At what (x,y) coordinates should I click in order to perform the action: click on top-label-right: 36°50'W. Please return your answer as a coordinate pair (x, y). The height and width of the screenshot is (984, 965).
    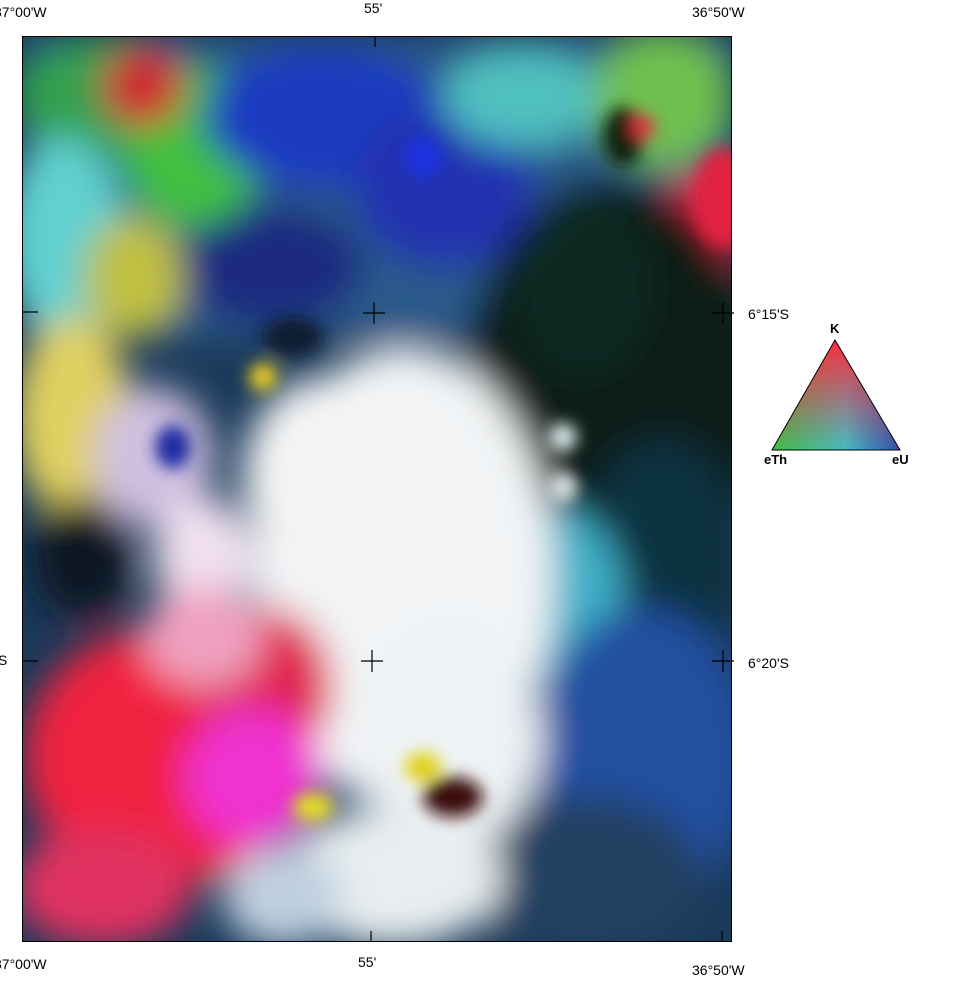
    Looking at the image, I should click on (718, 12).